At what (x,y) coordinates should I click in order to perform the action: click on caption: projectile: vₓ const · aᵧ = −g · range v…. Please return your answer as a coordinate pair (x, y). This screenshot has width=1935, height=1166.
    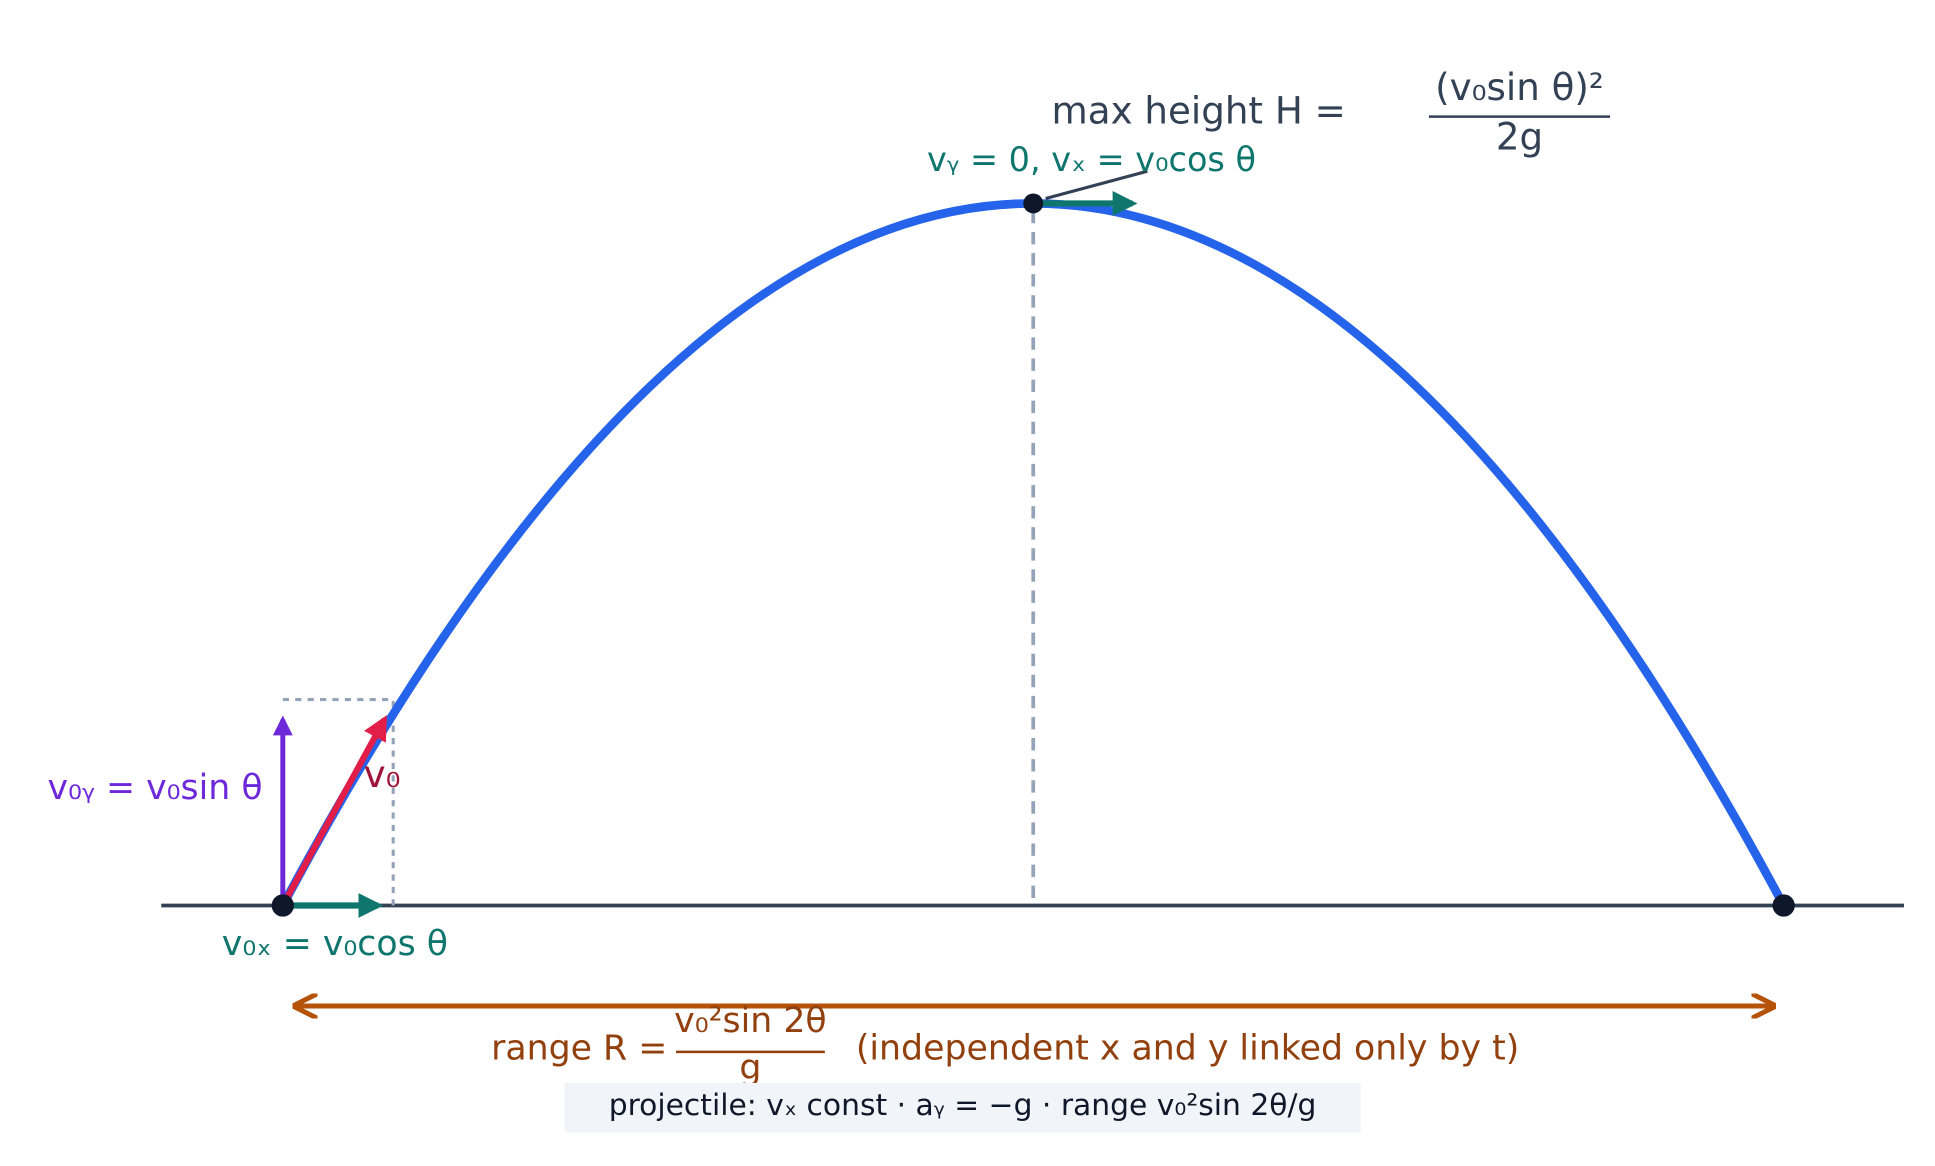
    Looking at the image, I should click on (963, 1105).